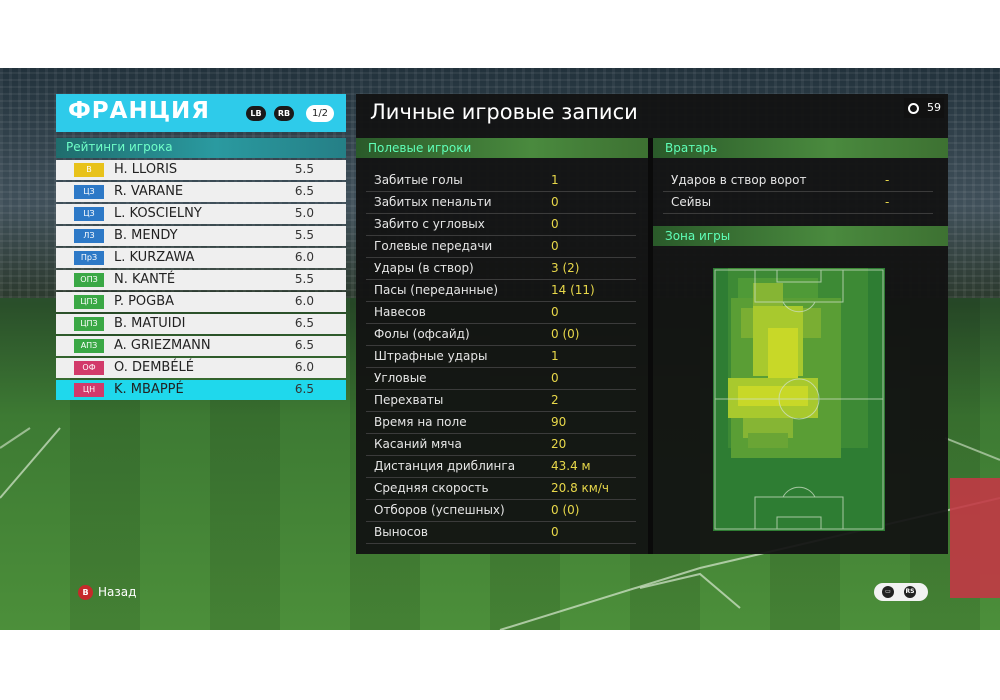 This screenshot has width=1000, height=700. I want to click on stat-value: 2, so click(555, 400).